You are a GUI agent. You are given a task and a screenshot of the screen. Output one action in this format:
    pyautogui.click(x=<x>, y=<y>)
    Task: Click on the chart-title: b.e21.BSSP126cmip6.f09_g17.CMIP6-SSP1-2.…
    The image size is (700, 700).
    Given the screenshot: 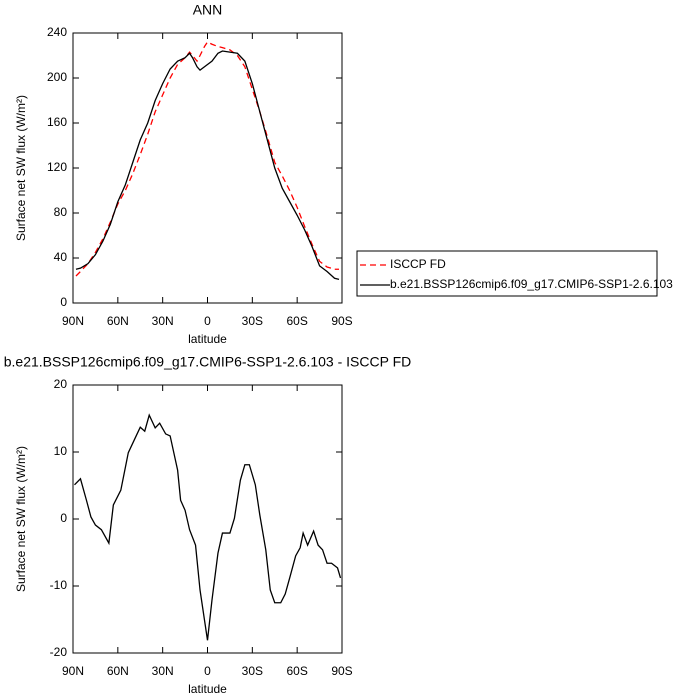 What is the action you would take?
    pyautogui.click(x=208, y=362)
    